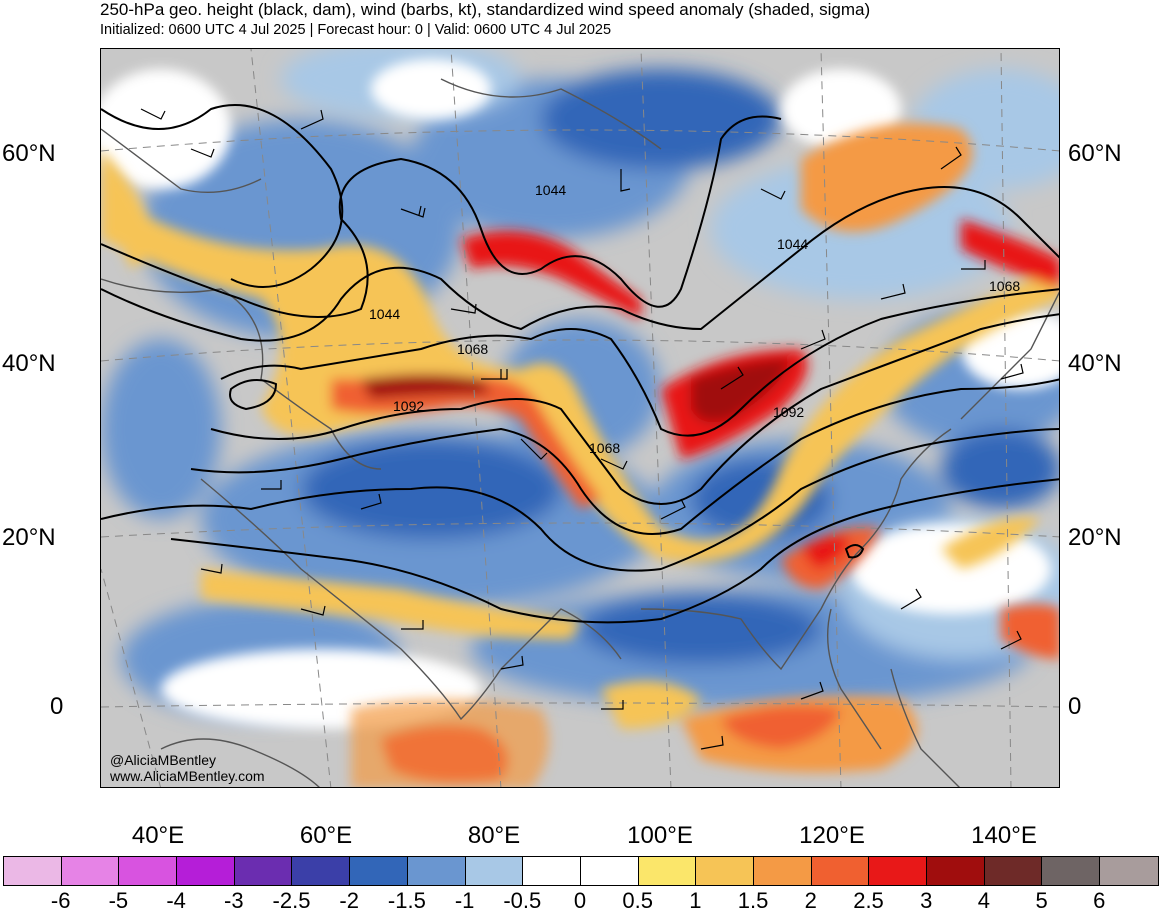 This screenshot has width=1161, height=914. Describe the element at coordinates (29, 363) in the screenshot. I see `lat-label-left-40n: 40°N` at that location.